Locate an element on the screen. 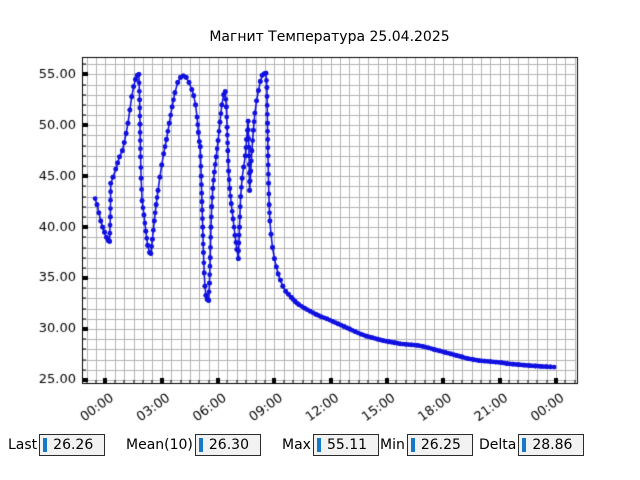 This screenshot has width=640, height=480. stat-min: Min 26.25 is located at coordinates (426, 445).